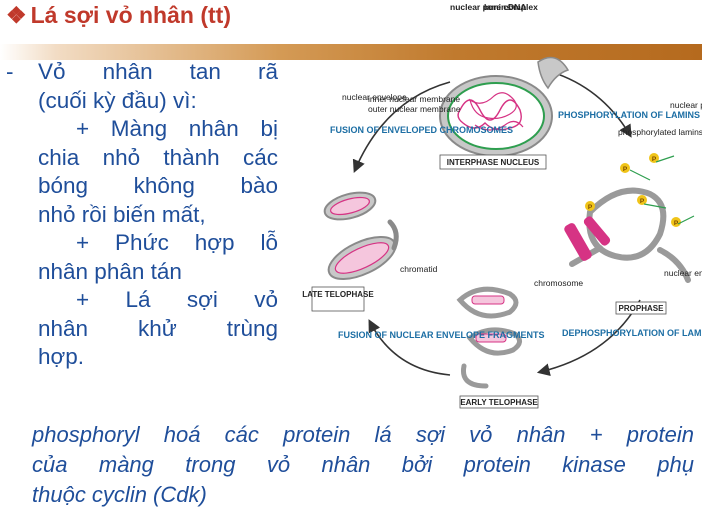 The height and width of the screenshot is (520, 702). What do you see at coordinates (10, 71) in the screenshot?
I see `list-dash: -` at bounding box center [10, 71].